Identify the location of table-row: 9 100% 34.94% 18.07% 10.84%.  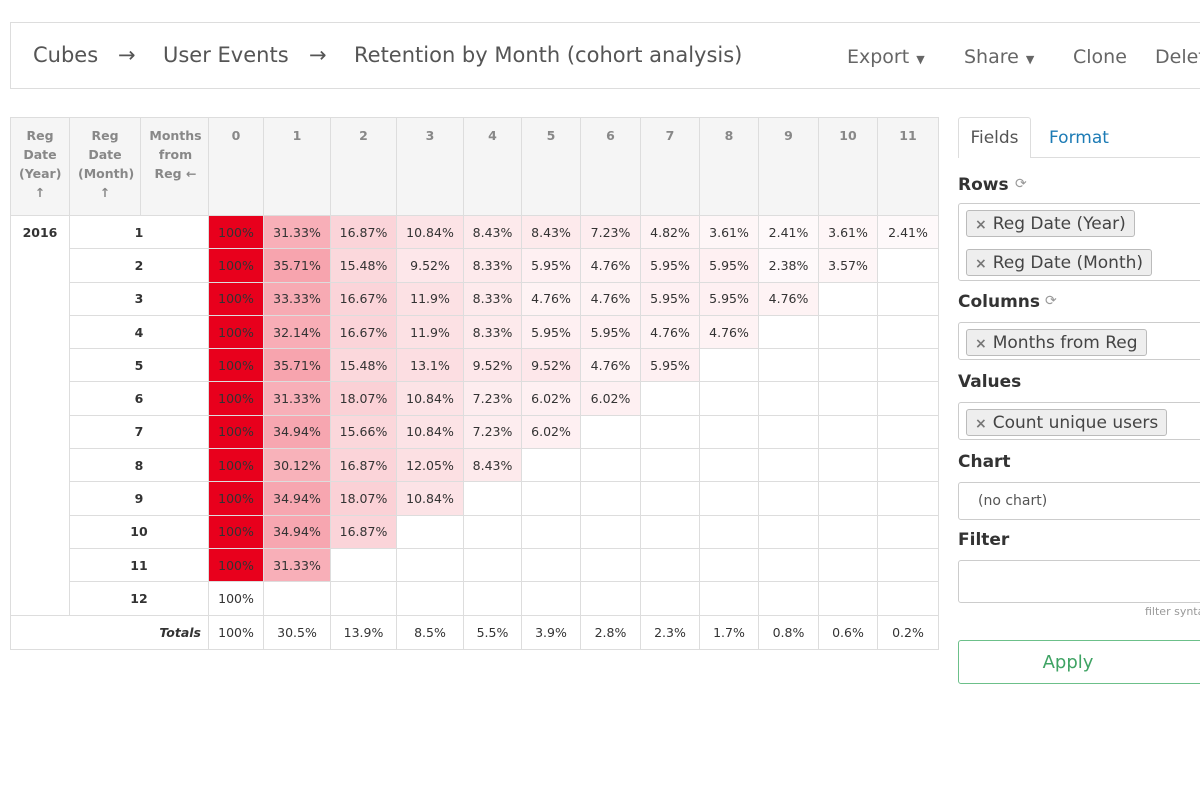
(475, 498).